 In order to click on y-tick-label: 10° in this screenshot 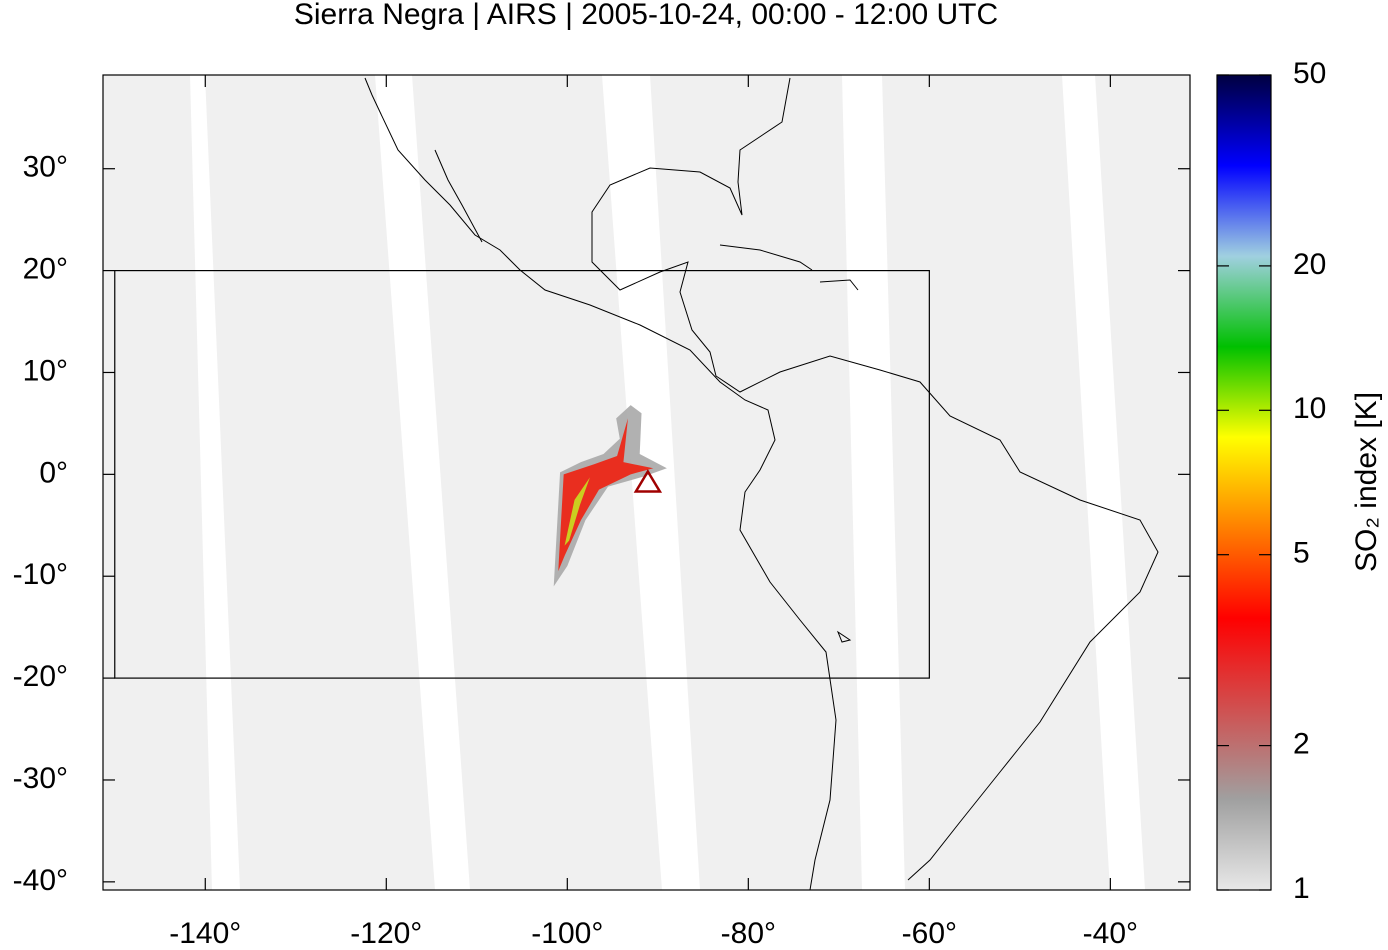, I will do `click(45, 370)`.